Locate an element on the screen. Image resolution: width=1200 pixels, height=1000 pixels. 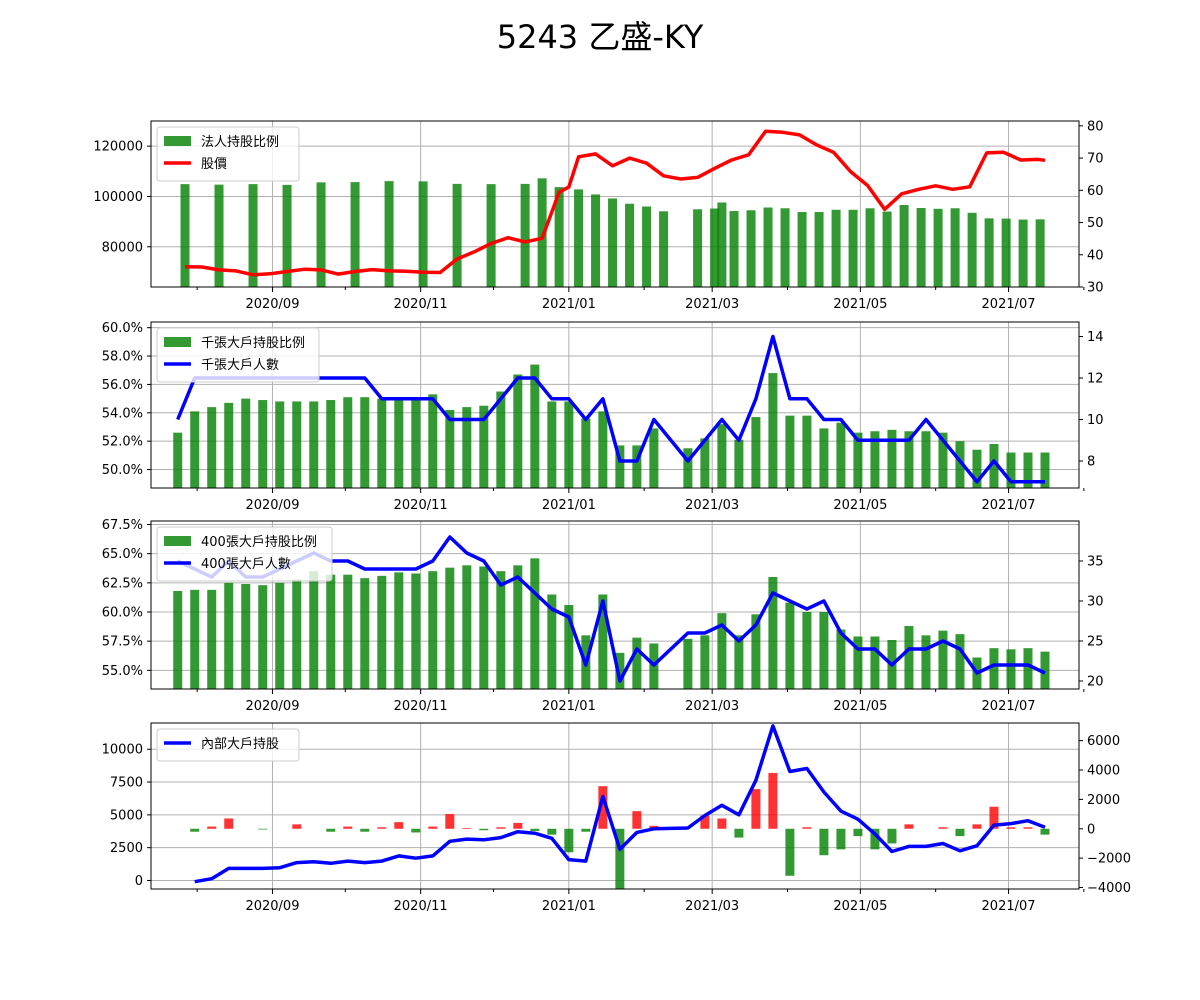
chart-title: 5243 乙盛-KY is located at coordinates (600, 37).